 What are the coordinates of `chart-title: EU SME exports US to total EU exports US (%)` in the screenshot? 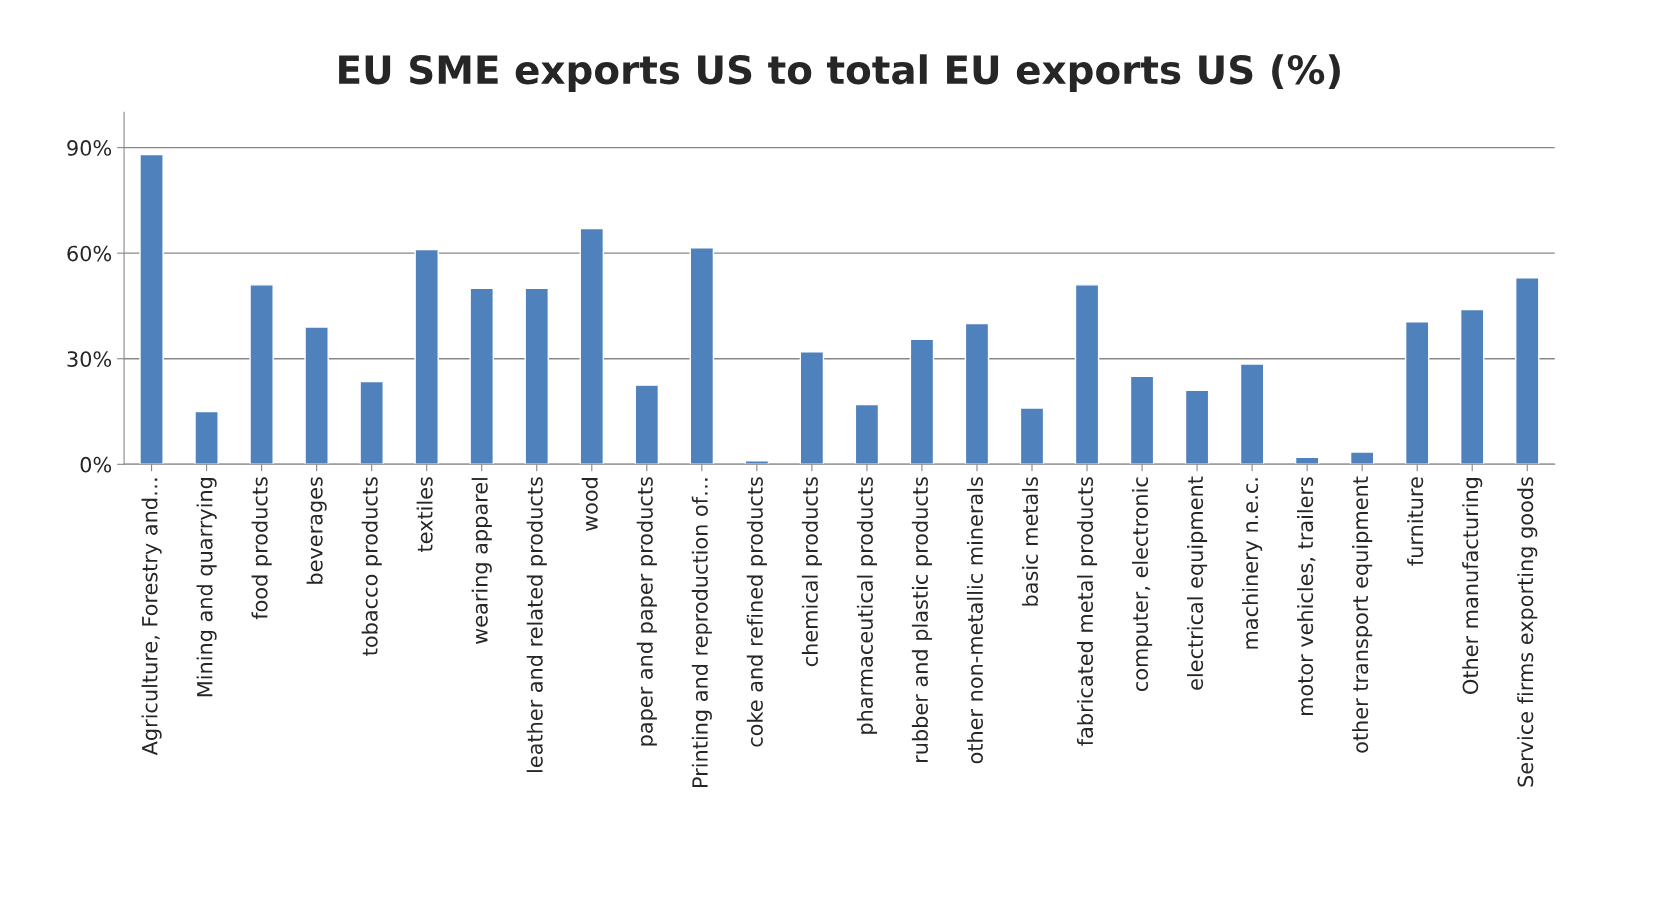 It's located at (839, 73).